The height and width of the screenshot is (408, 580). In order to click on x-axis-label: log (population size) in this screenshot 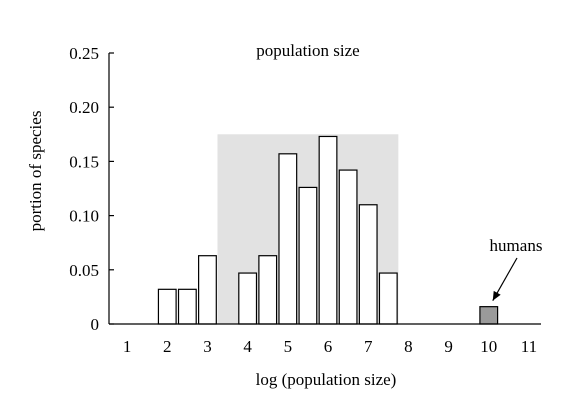, I will do `click(326, 379)`.